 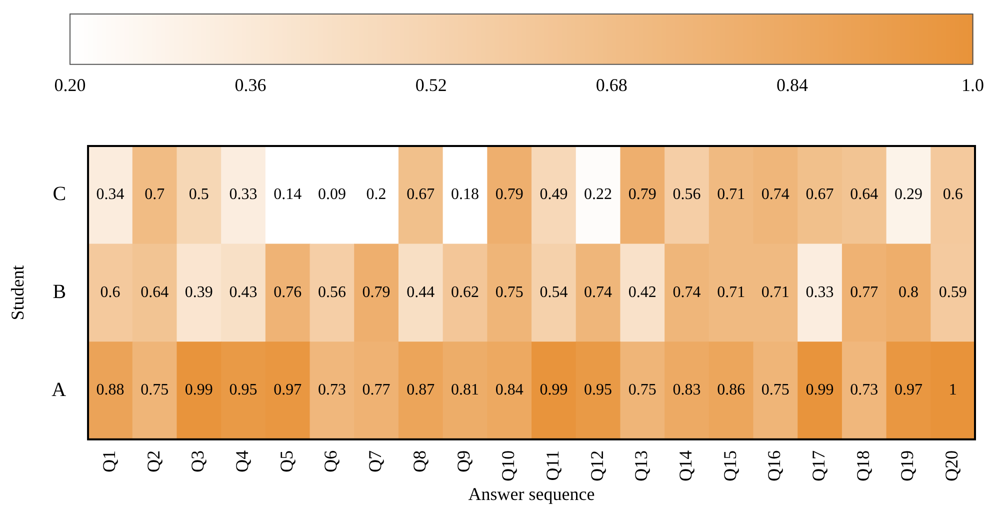 I want to click on data-label: 0.34, so click(x=110, y=195).